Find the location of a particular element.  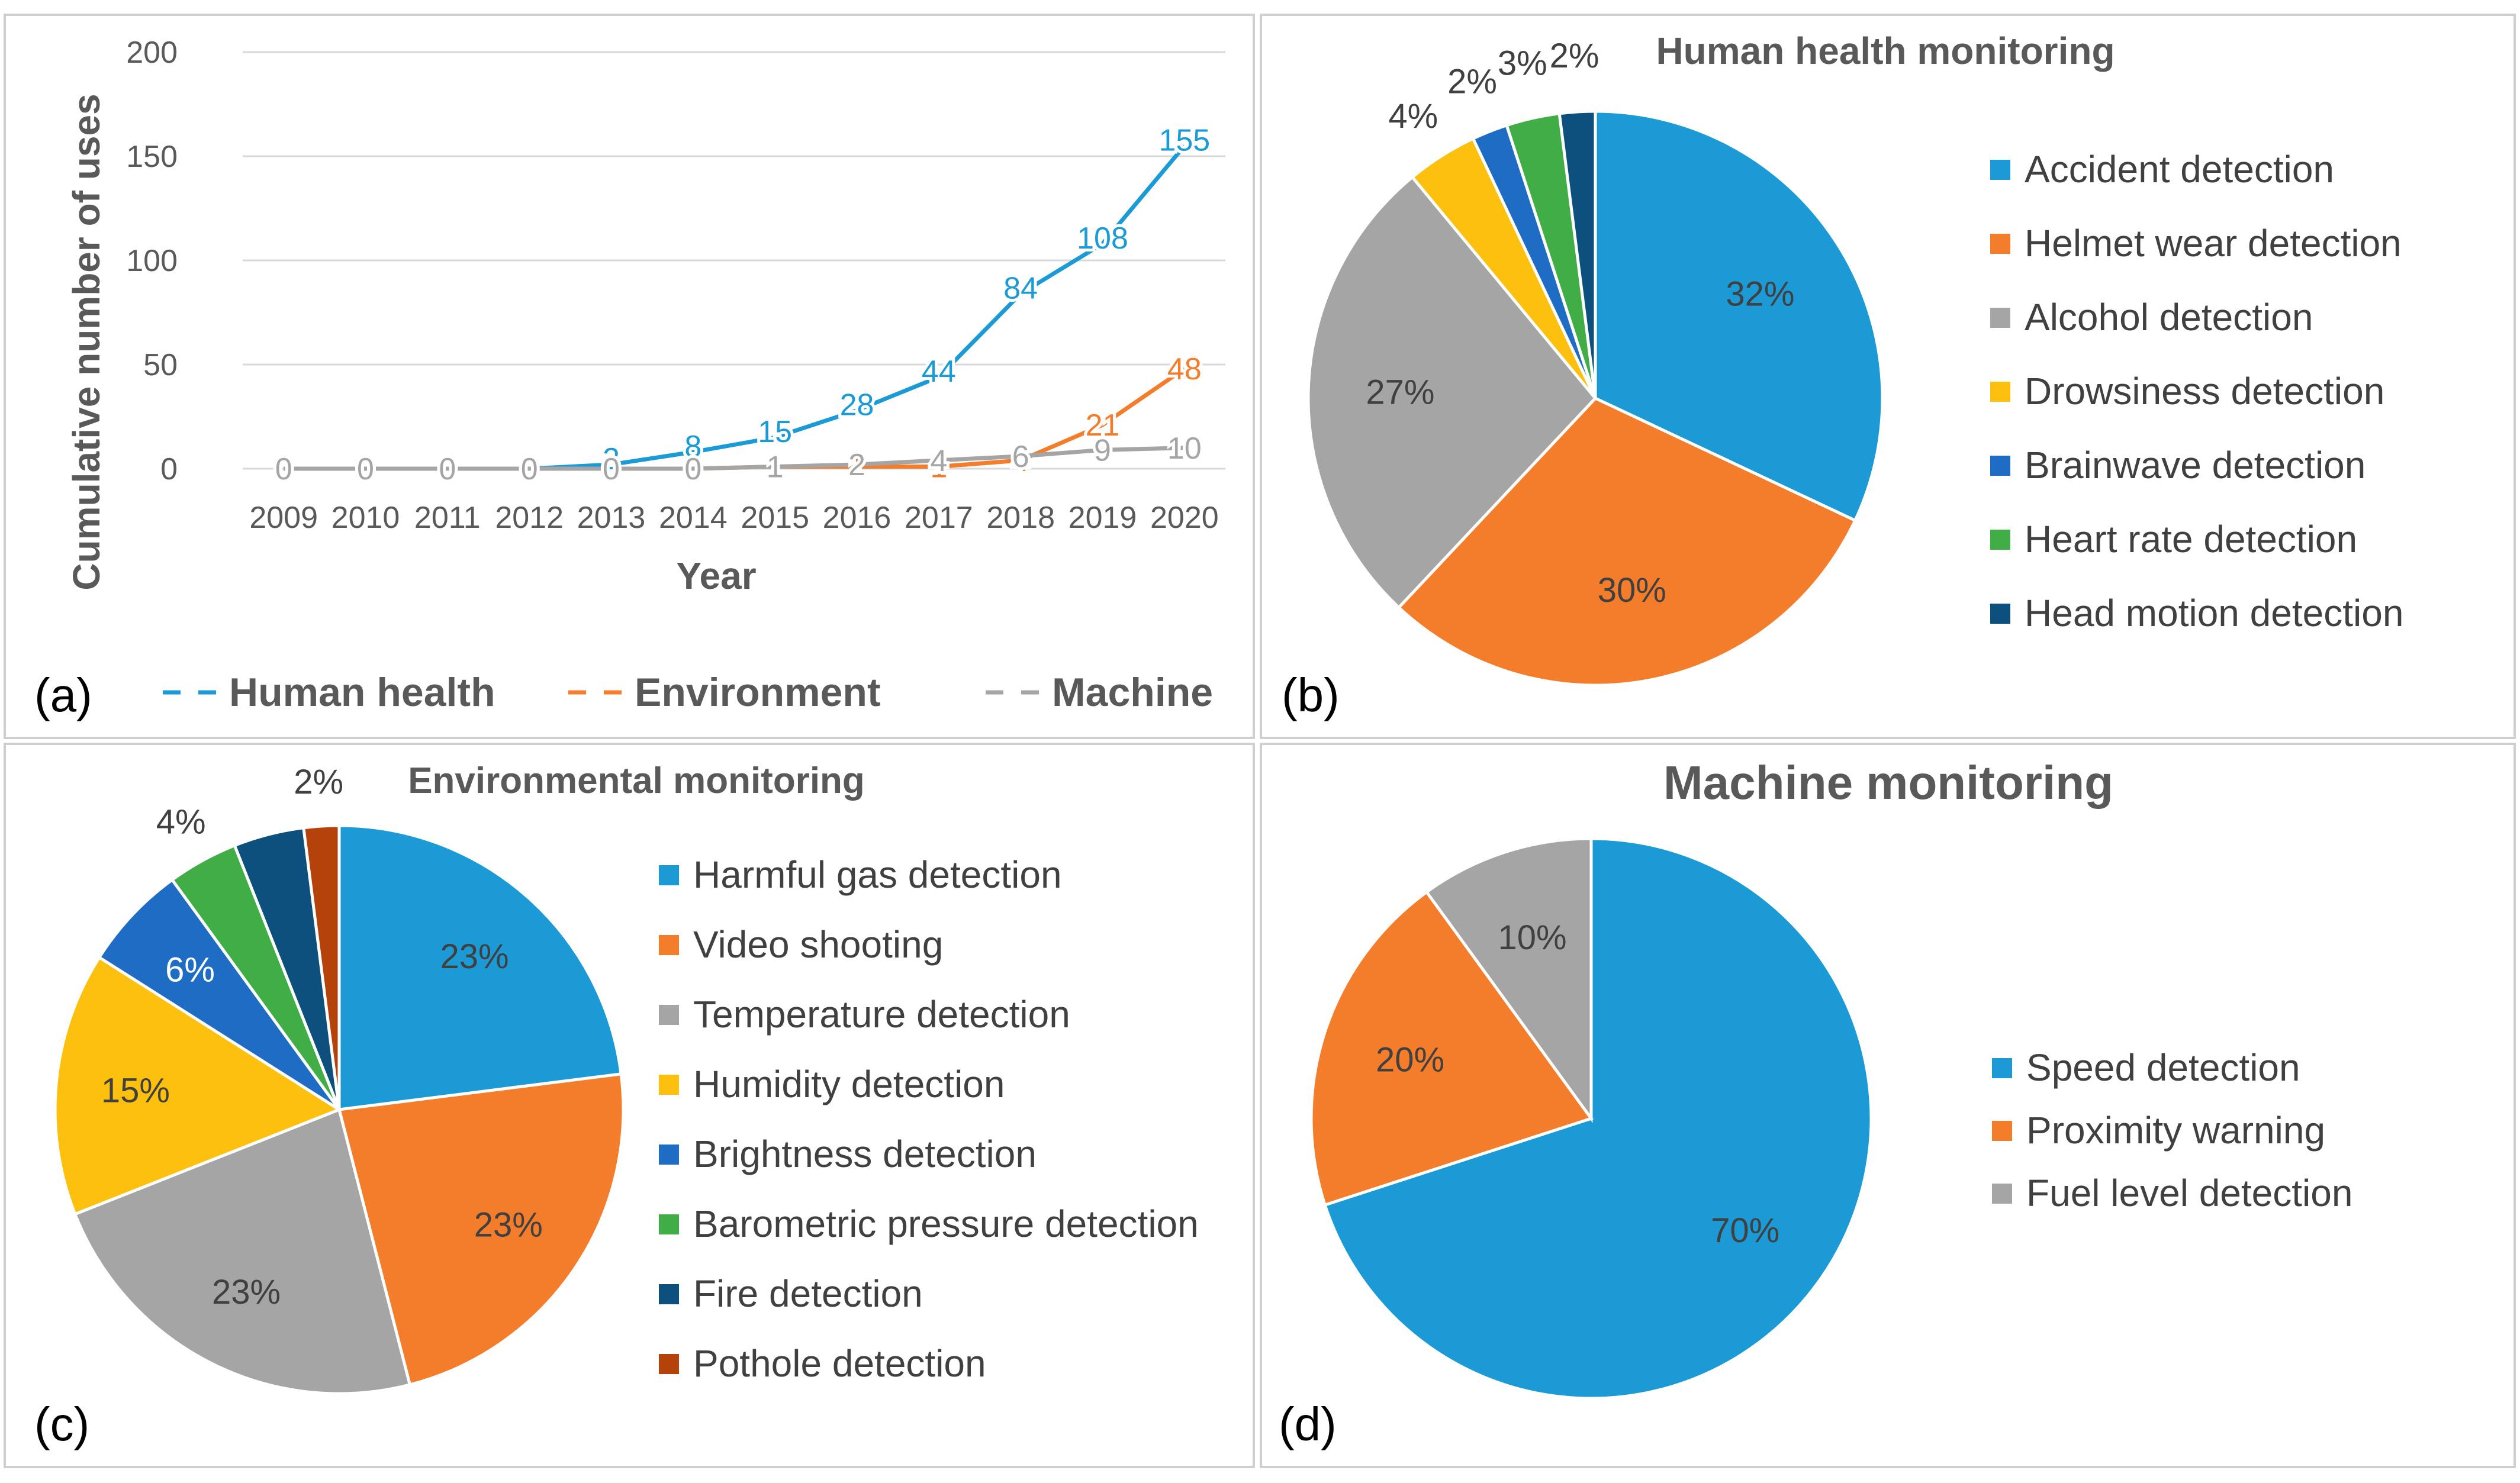

pie-b-percent-labels: 32%30%27%4%2% 3% 2% is located at coordinates (1580, 324).